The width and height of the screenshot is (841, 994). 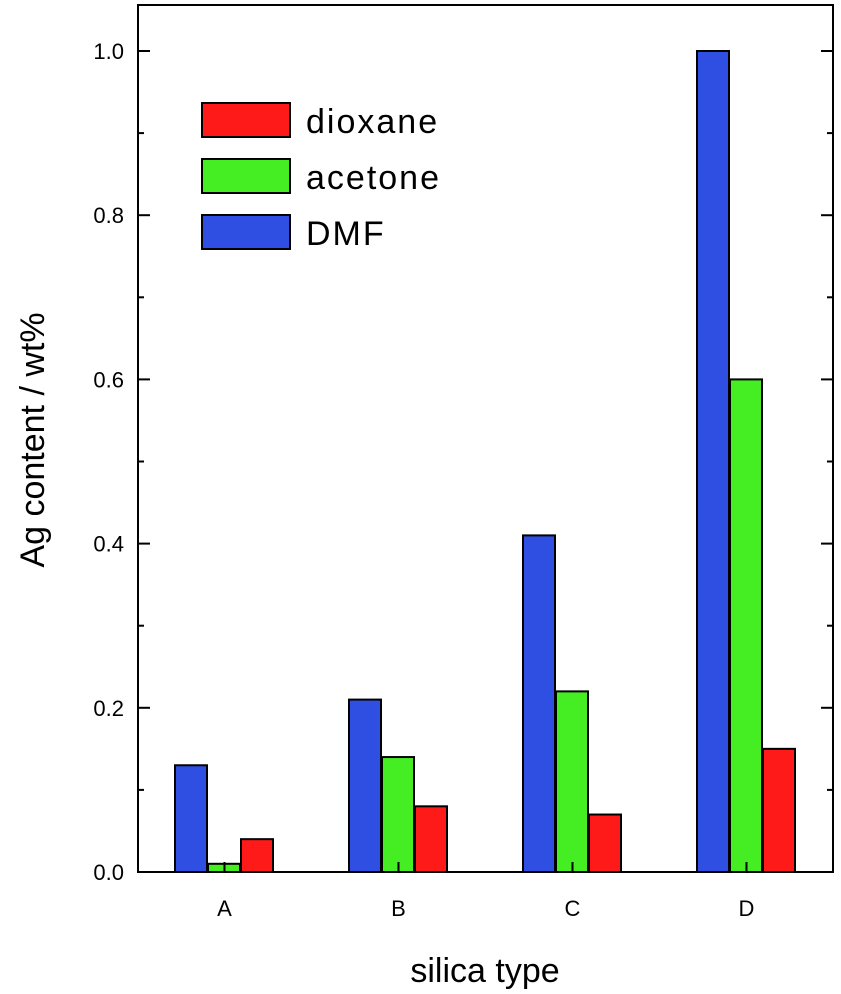 What do you see at coordinates (431, 839) in the screenshot?
I see `bar-dioxane-b` at bounding box center [431, 839].